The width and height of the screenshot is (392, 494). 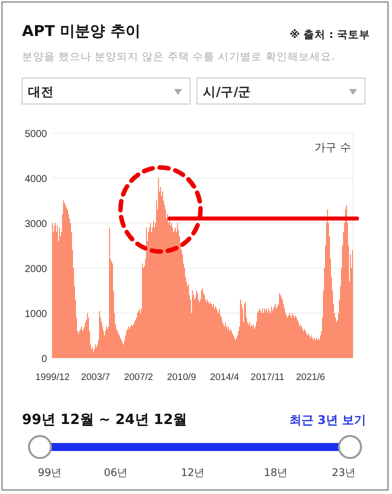 I want to click on x-tick-label: 1999/12, so click(x=52, y=377).